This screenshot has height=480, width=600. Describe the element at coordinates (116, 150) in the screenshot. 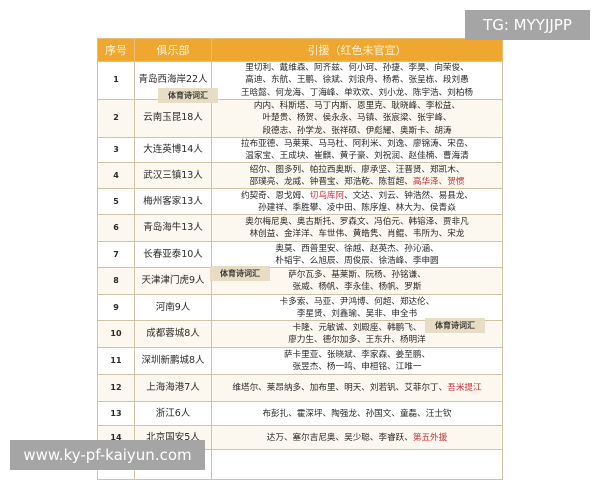

I see `row-no: 3` at that location.